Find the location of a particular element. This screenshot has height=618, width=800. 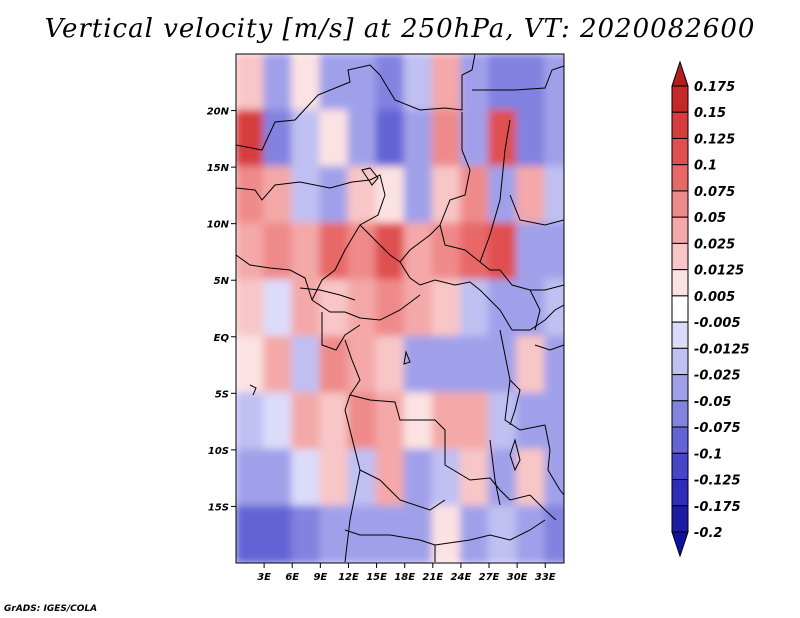

y-tick-label: 20N is located at coordinates (218, 112).